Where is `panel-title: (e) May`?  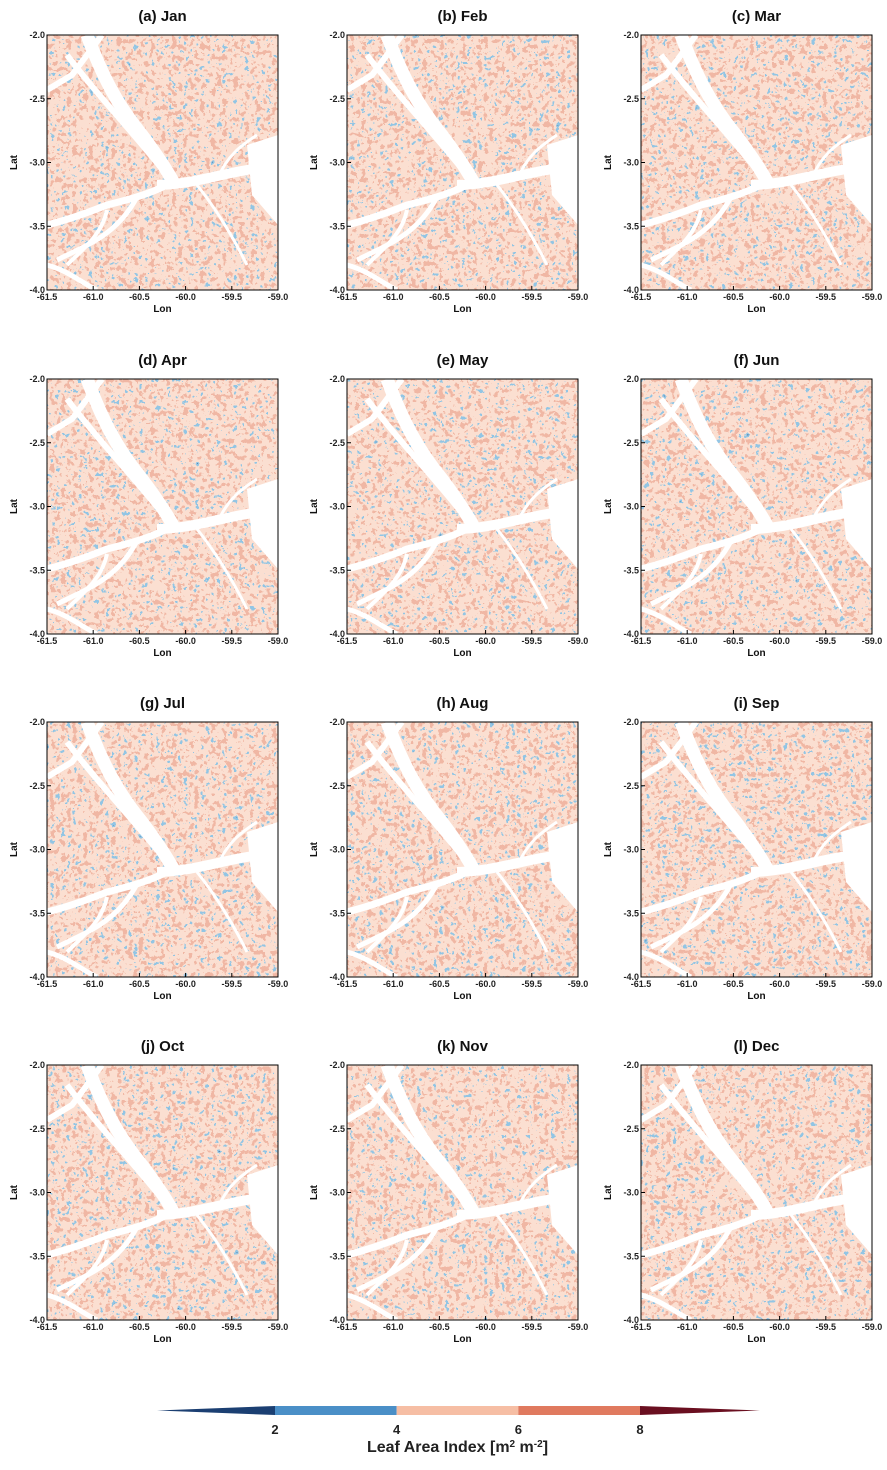
panel-title: (e) May is located at coordinates (463, 360).